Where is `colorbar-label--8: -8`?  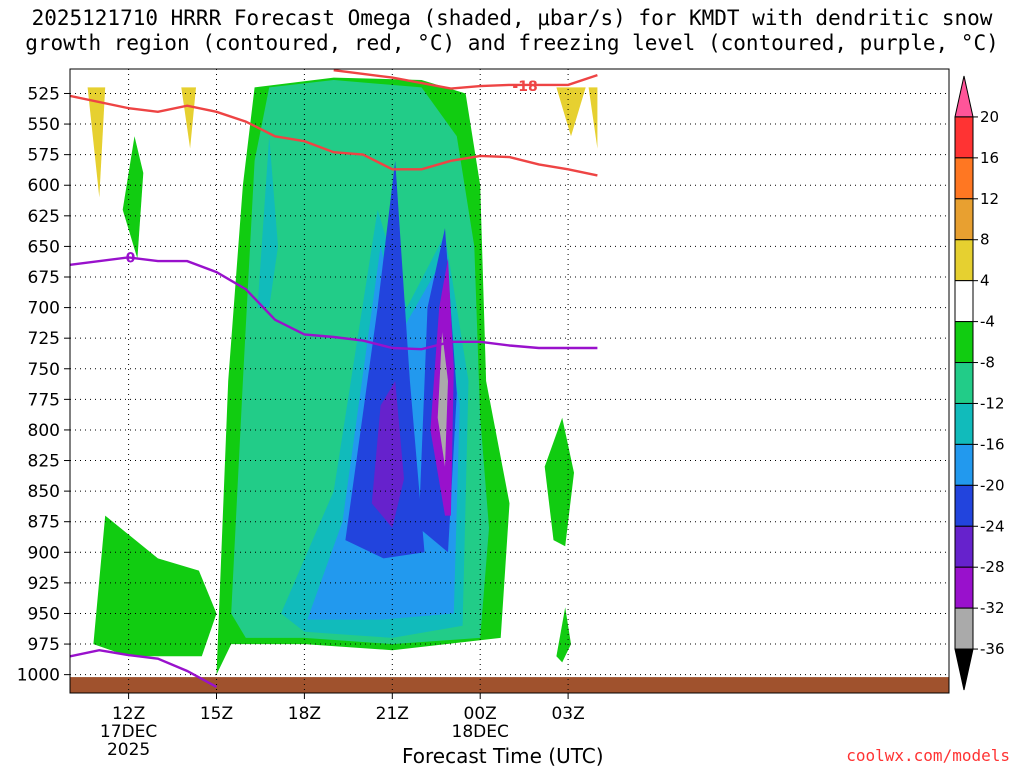
colorbar-label--8: -8 is located at coordinates (987, 363).